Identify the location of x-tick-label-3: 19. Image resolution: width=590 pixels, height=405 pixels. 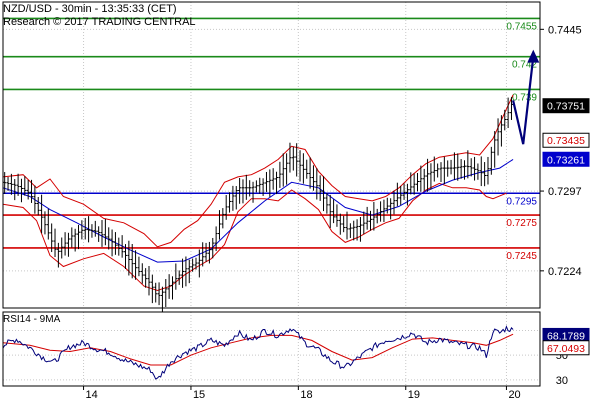
(414, 394).